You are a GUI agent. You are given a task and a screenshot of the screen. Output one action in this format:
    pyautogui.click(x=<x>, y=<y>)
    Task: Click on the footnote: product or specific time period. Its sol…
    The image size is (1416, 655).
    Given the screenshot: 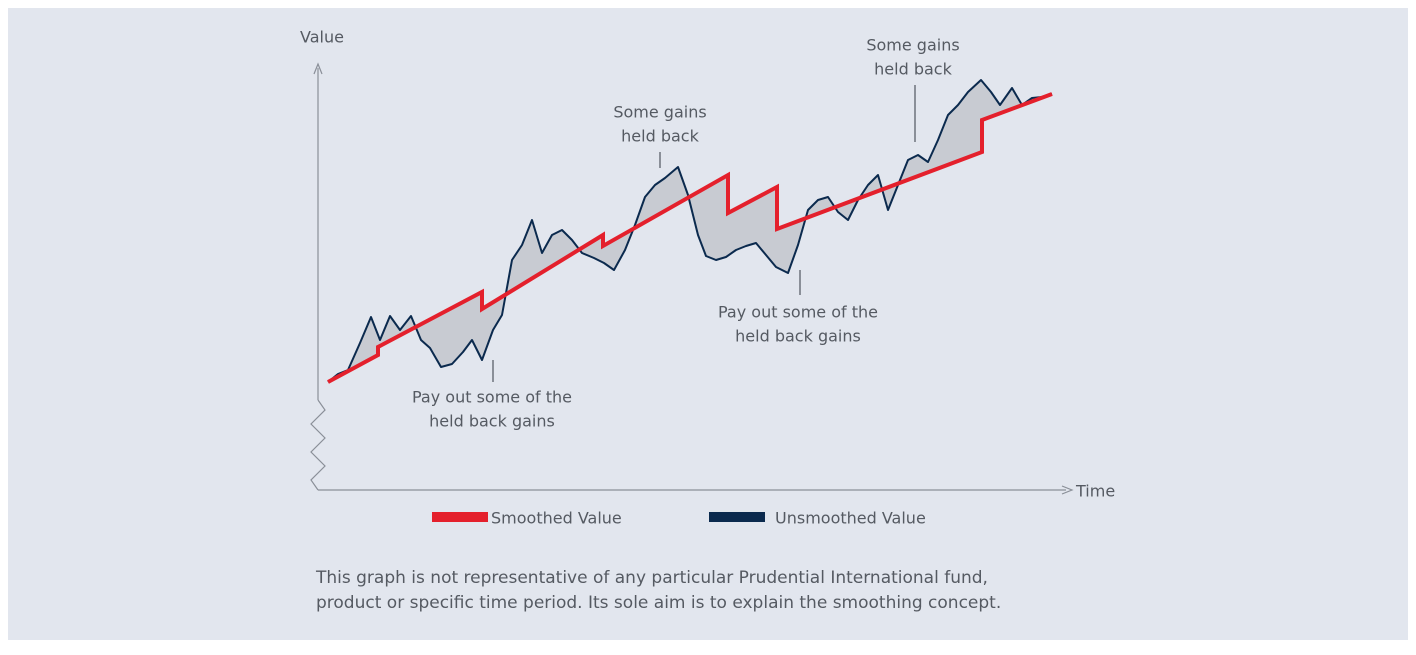 What is the action you would take?
    pyautogui.click(x=658, y=603)
    